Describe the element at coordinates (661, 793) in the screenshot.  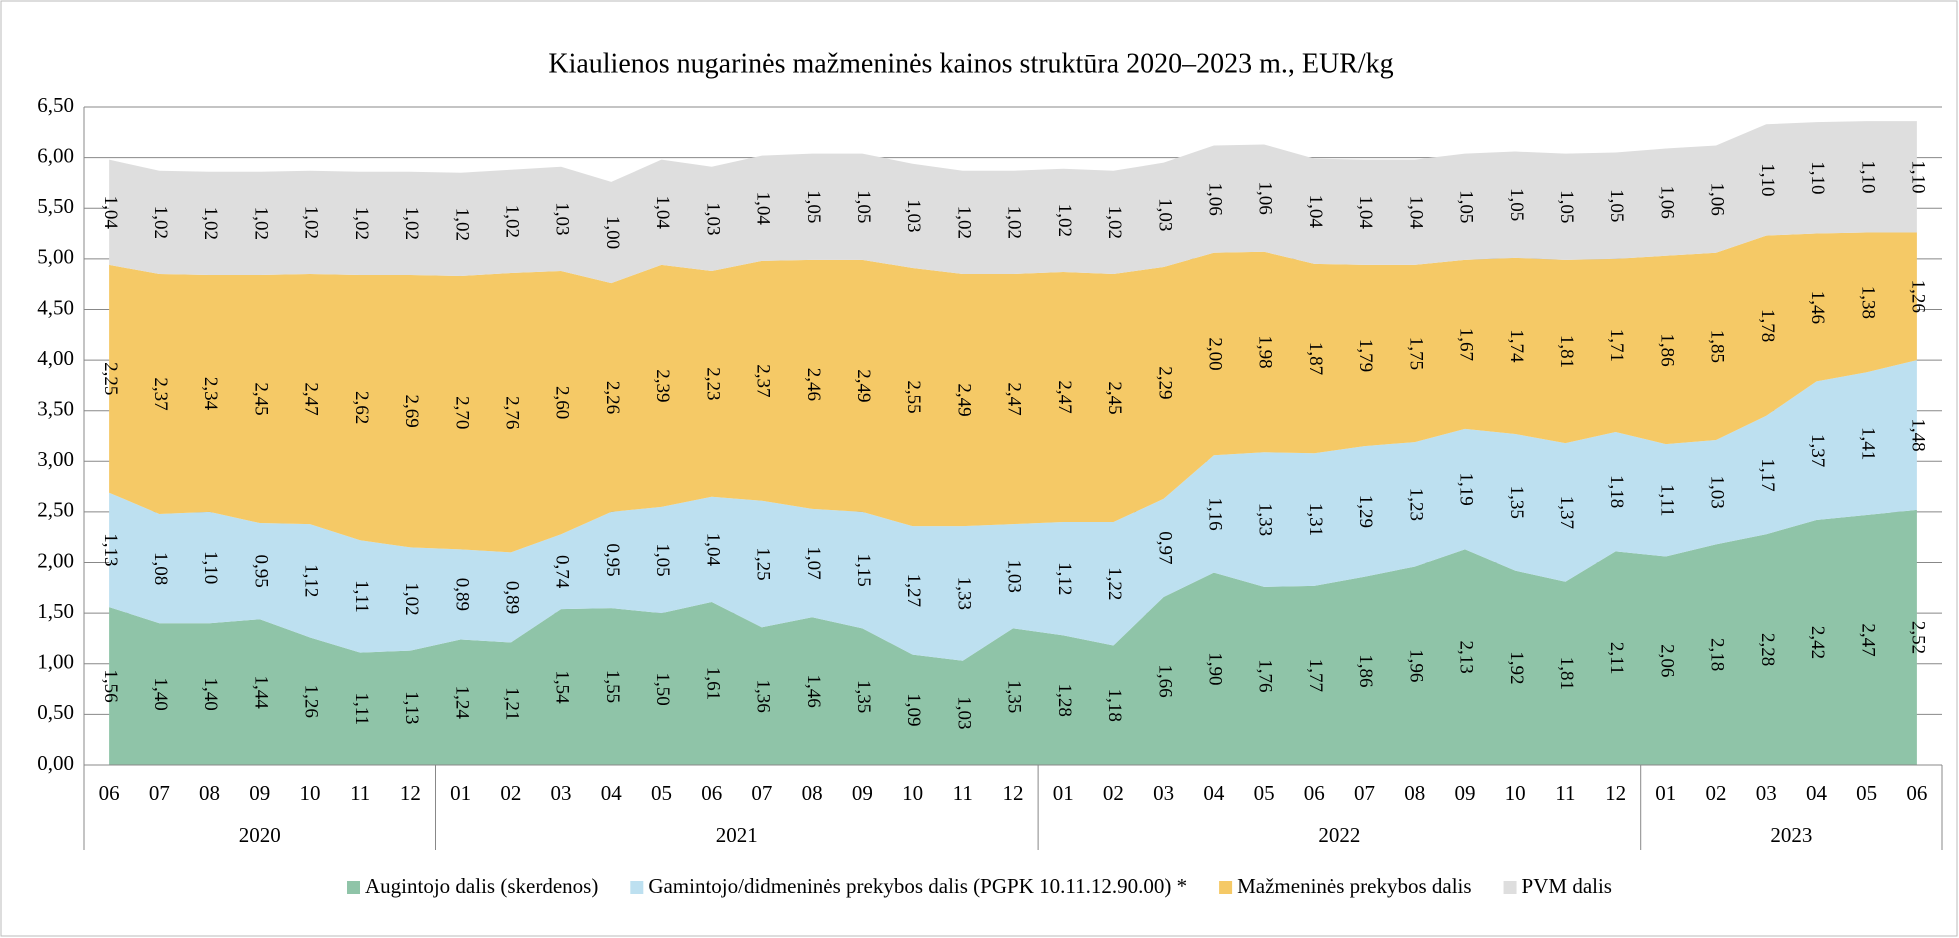
I see `x-tick-label: 05` at that location.